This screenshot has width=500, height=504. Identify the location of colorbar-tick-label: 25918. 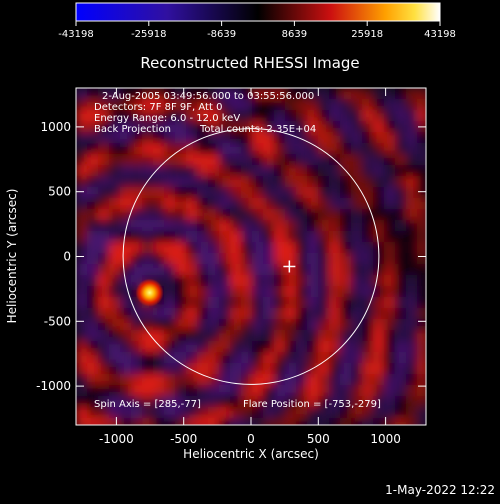
(367, 34).